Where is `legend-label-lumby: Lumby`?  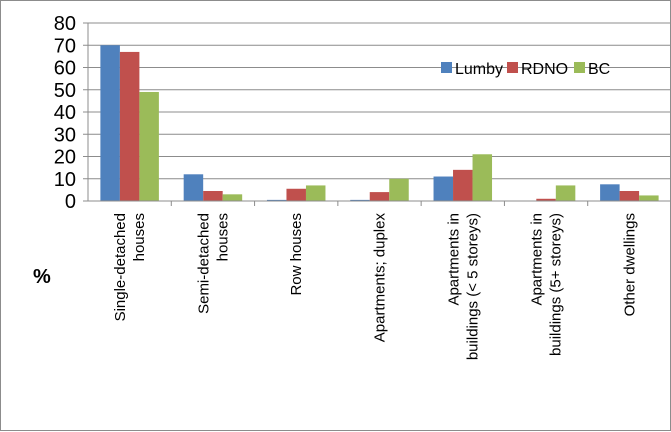
legend-label-lumby: Lumby is located at coordinates (479, 69).